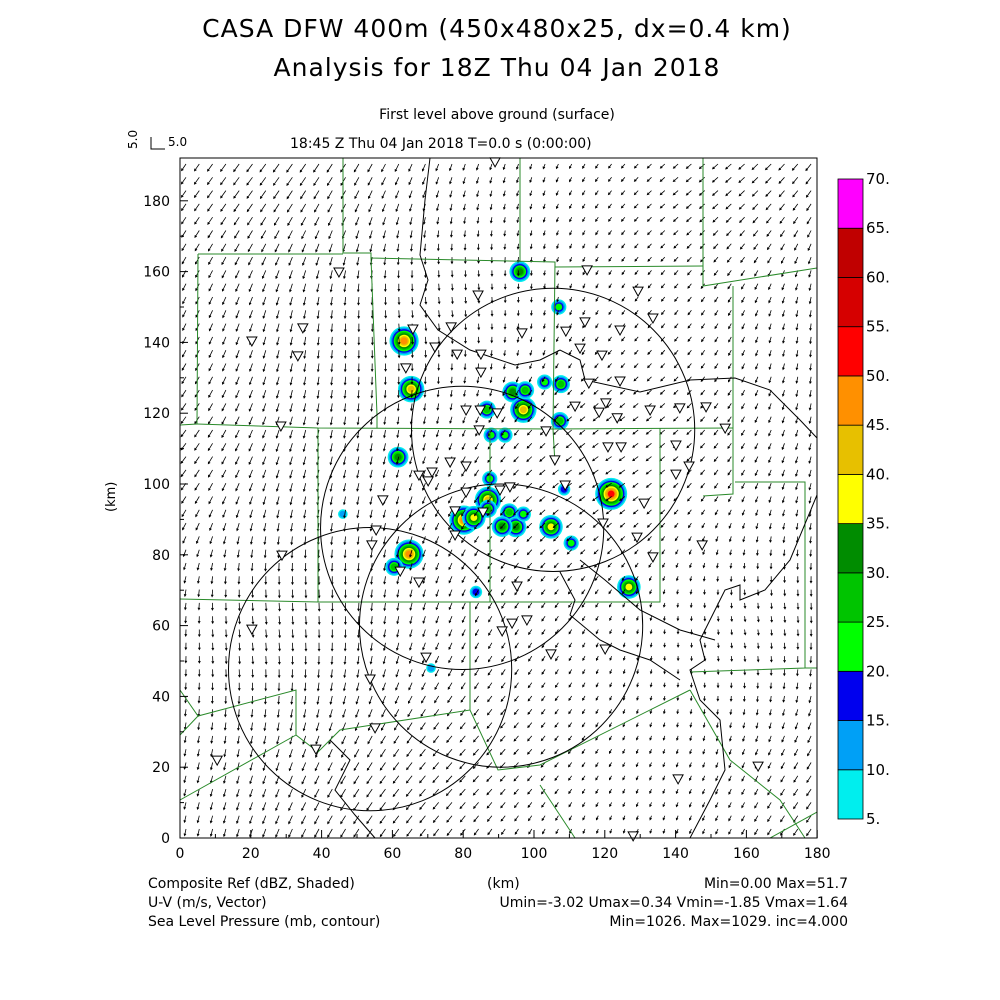  What do you see at coordinates (850, 794) in the screenshot?
I see `colorbar-swatch` at bounding box center [850, 794].